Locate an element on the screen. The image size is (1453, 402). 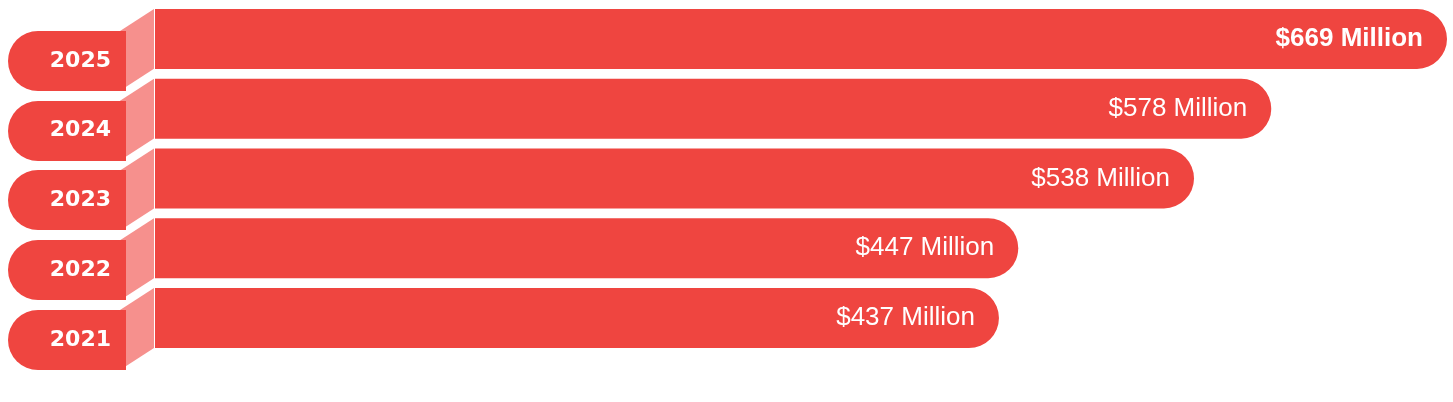
y-tick-label: 2024 is located at coordinates (80, 129).